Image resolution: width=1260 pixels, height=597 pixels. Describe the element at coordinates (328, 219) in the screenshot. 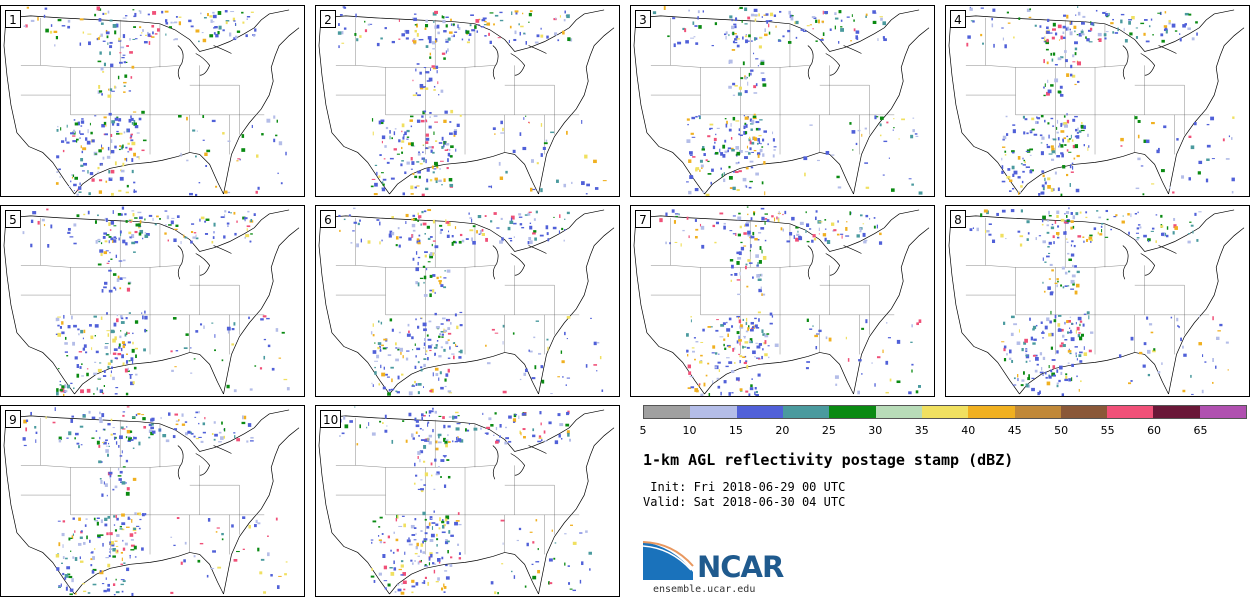

I see `member-number: 6` at that location.